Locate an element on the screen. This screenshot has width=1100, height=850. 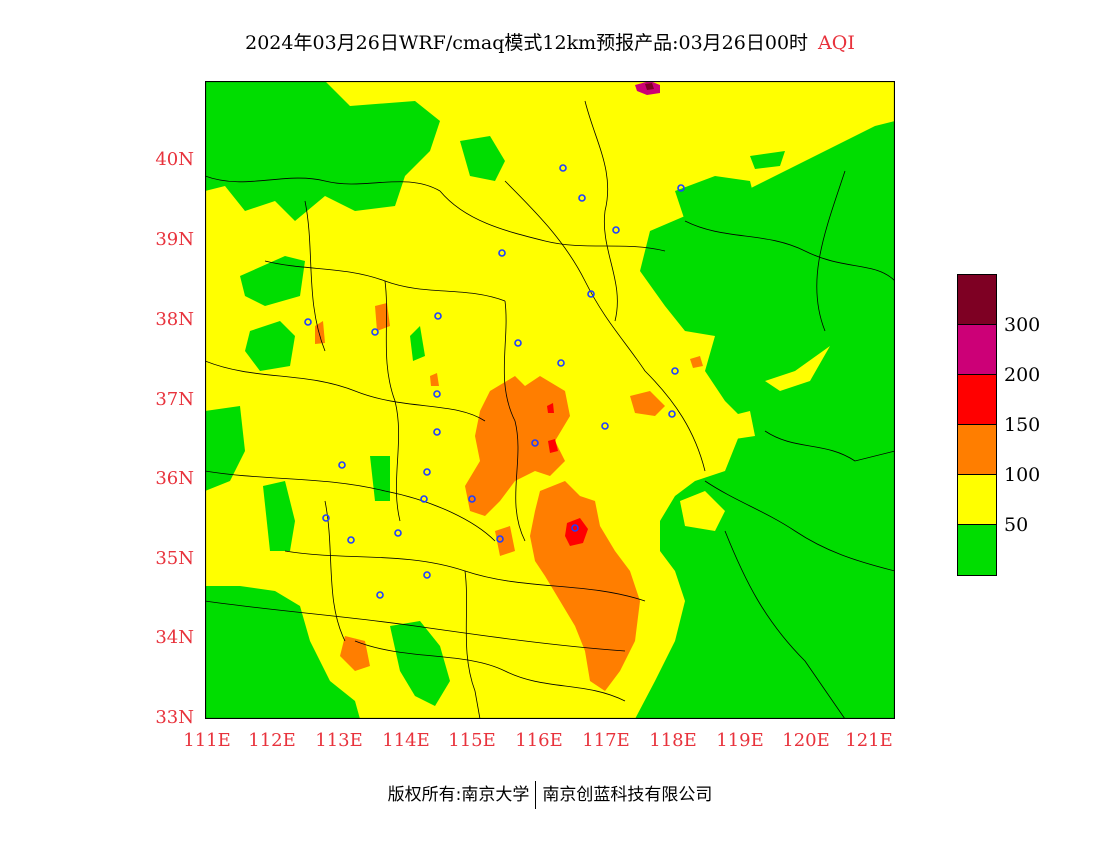
title-text: 2024年03月26日WRF/cmaq模式12km预报产品:03月26日00时 is located at coordinates (527, 43).